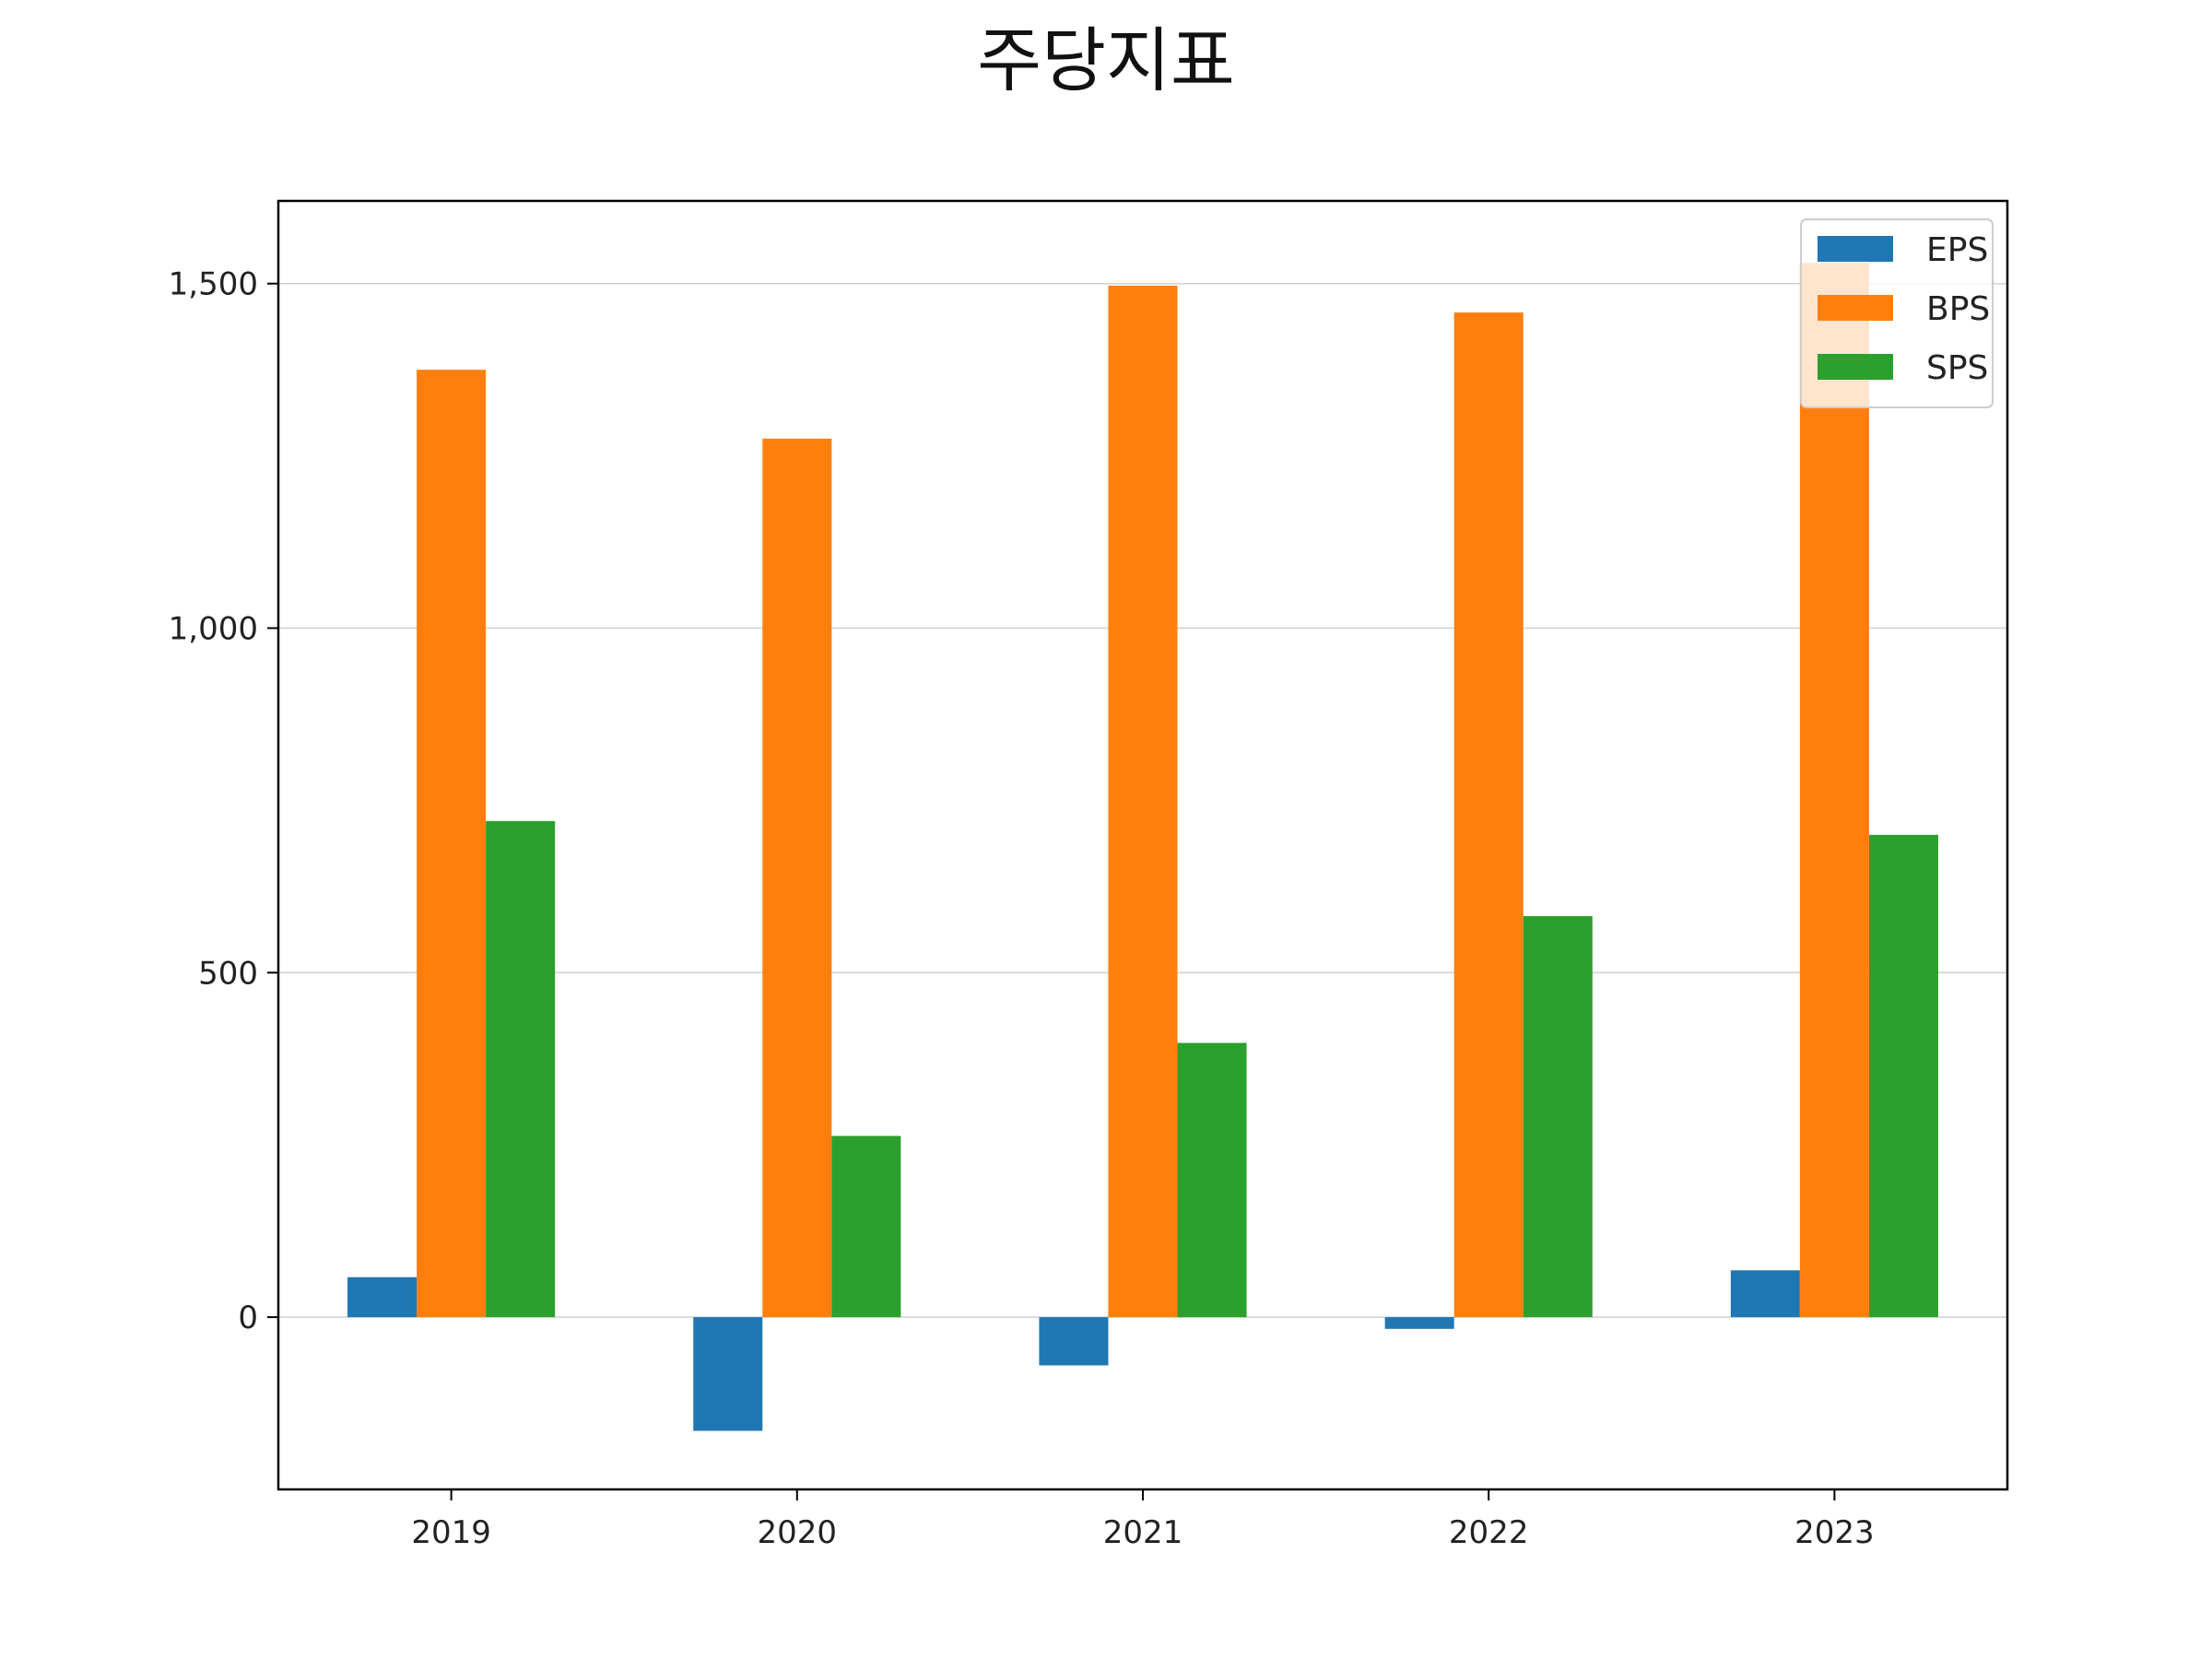  Describe the element at coordinates (1903, 1076) in the screenshot. I see `bar-sps-2023` at that location.